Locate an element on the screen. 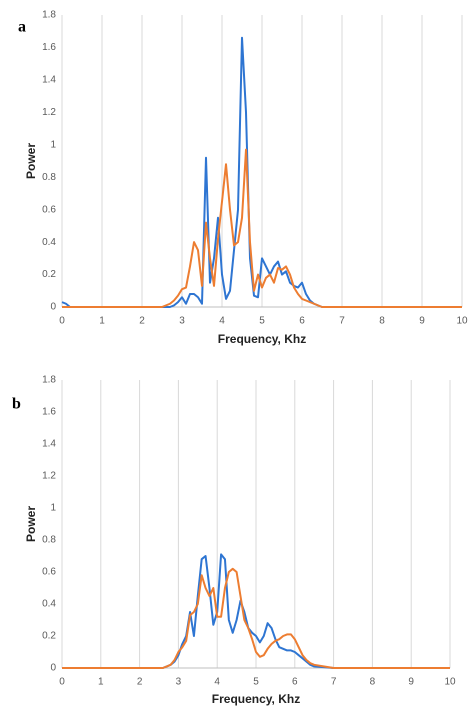  panel-label: b is located at coordinates (16, 404).